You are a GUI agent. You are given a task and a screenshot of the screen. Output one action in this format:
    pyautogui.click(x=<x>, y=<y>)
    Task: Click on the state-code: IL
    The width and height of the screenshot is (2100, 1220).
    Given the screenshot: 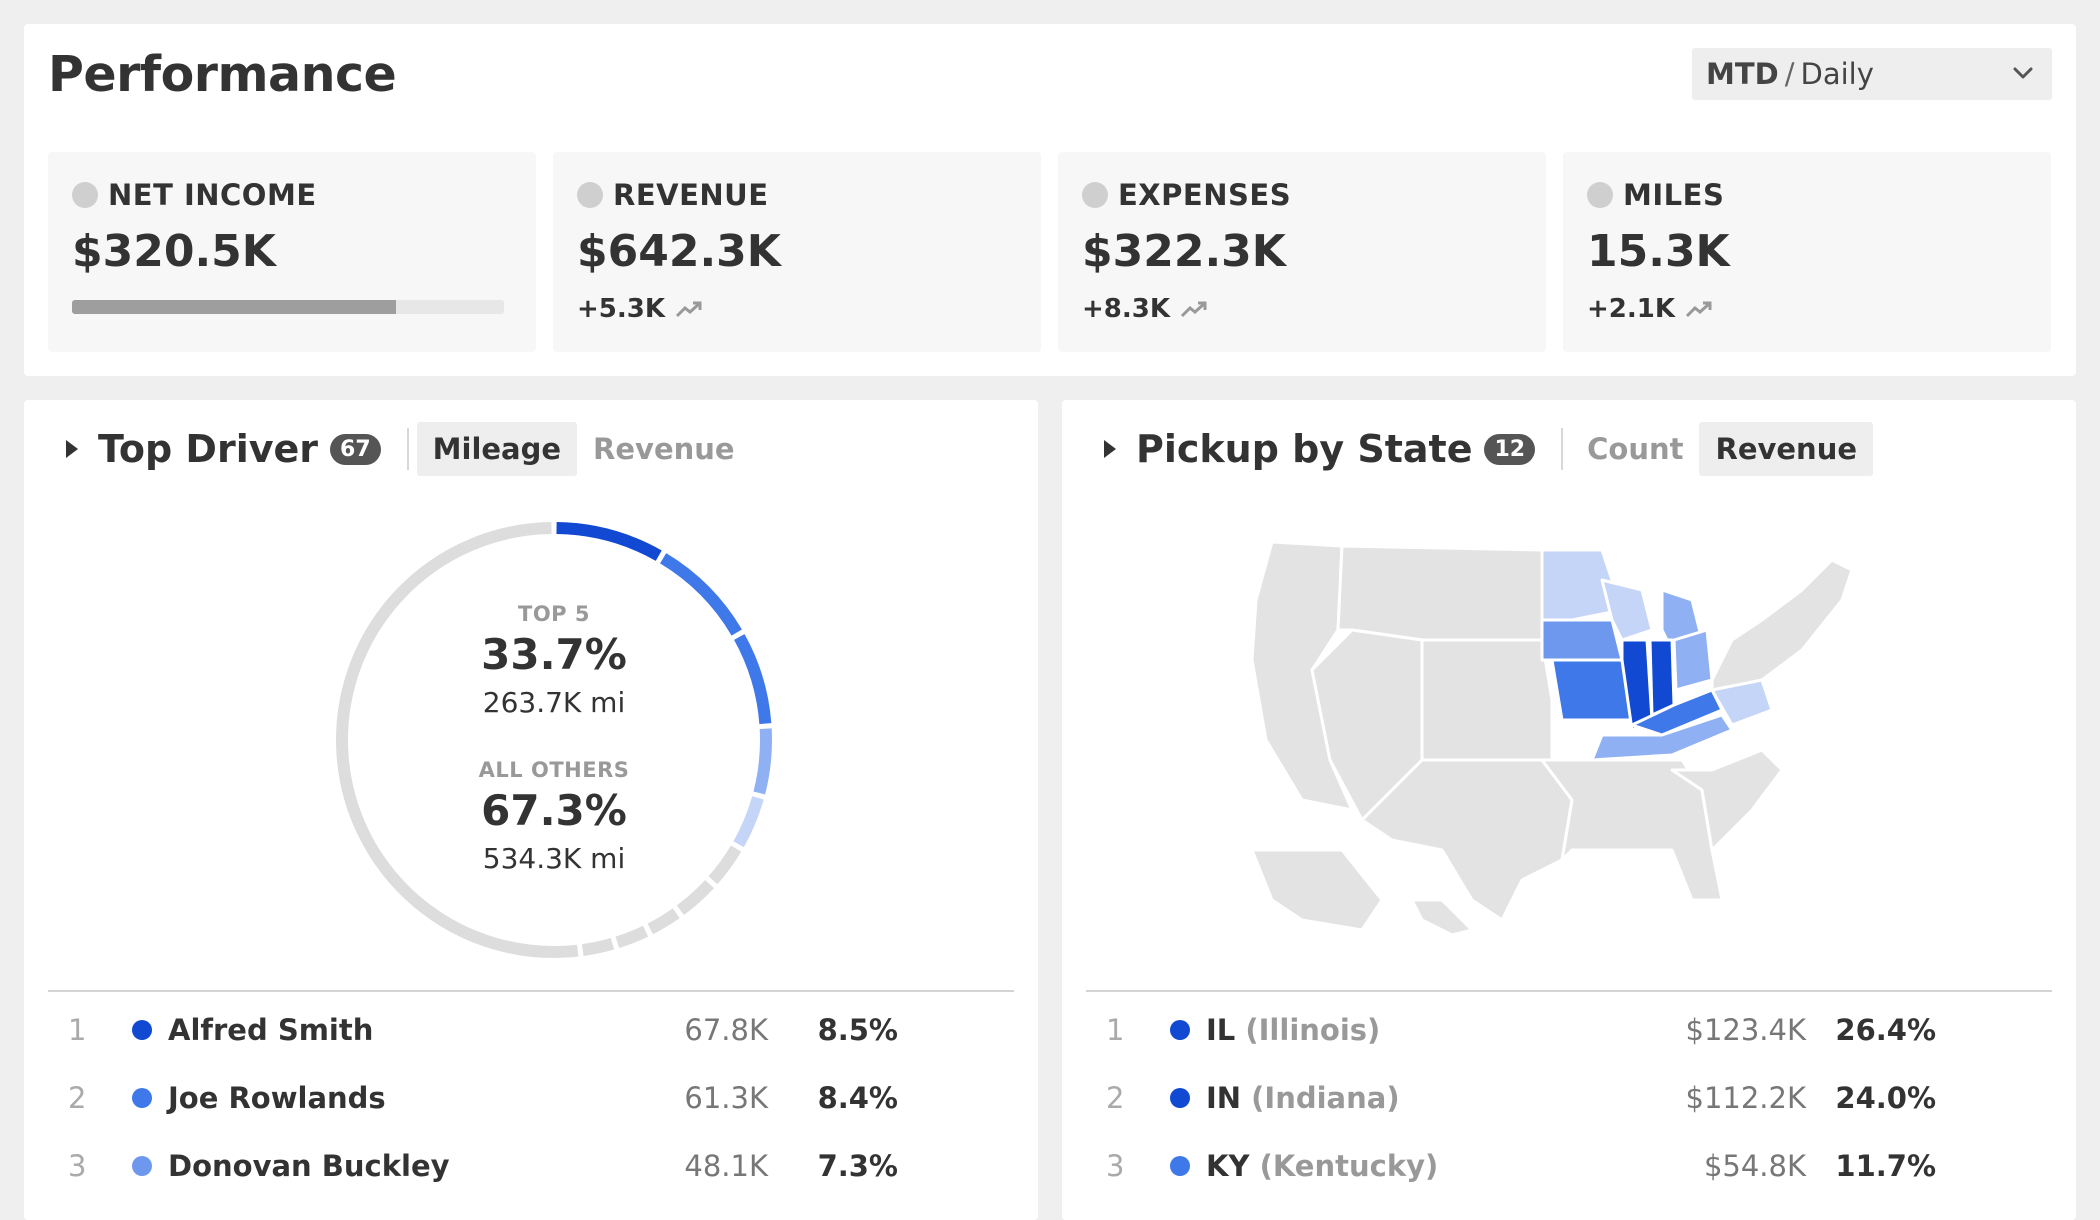 What is the action you would take?
    pyautogui.click(x=1221, y=1030)
    